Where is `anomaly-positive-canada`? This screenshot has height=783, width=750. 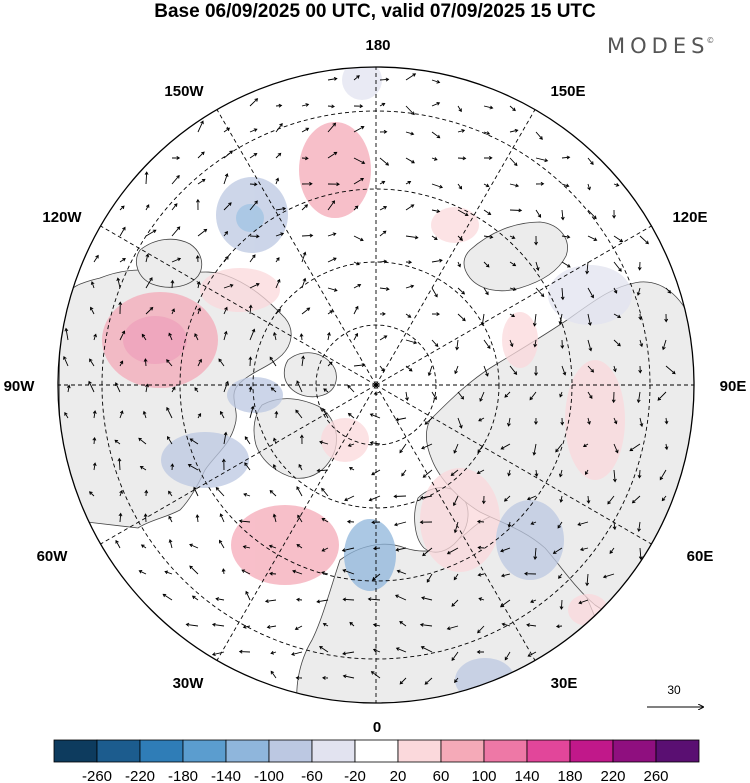 anomaly-positive-canada is located at coordinates (160, 340).